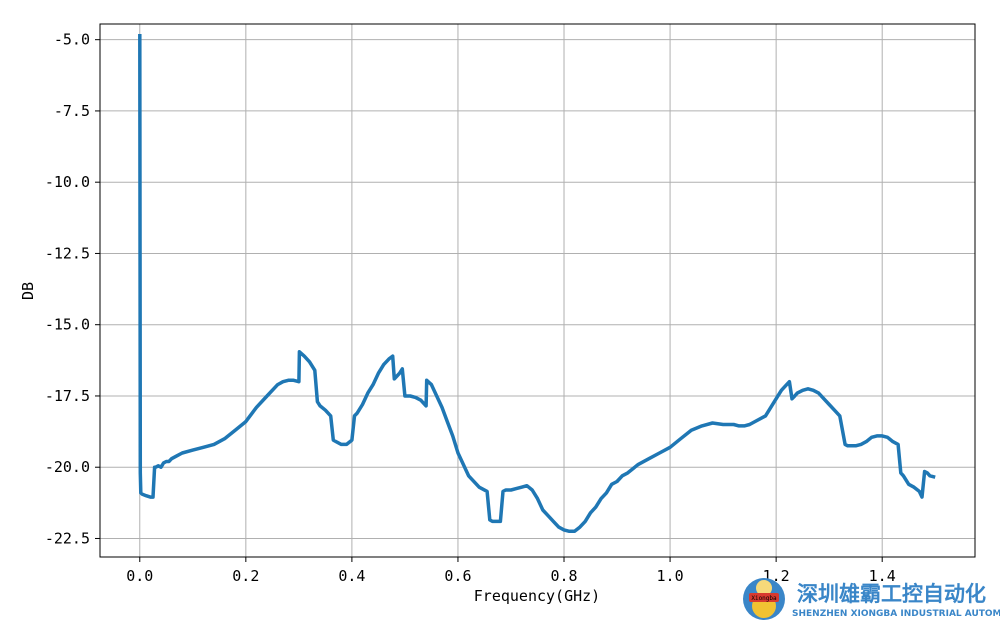 Image resolution: width=1000 pixels, height=629 pixels. What do you see at coordinates (67, 396) in the screenshot?
I see `y-tick-label: -17.5` at bounding box center [67, 396].